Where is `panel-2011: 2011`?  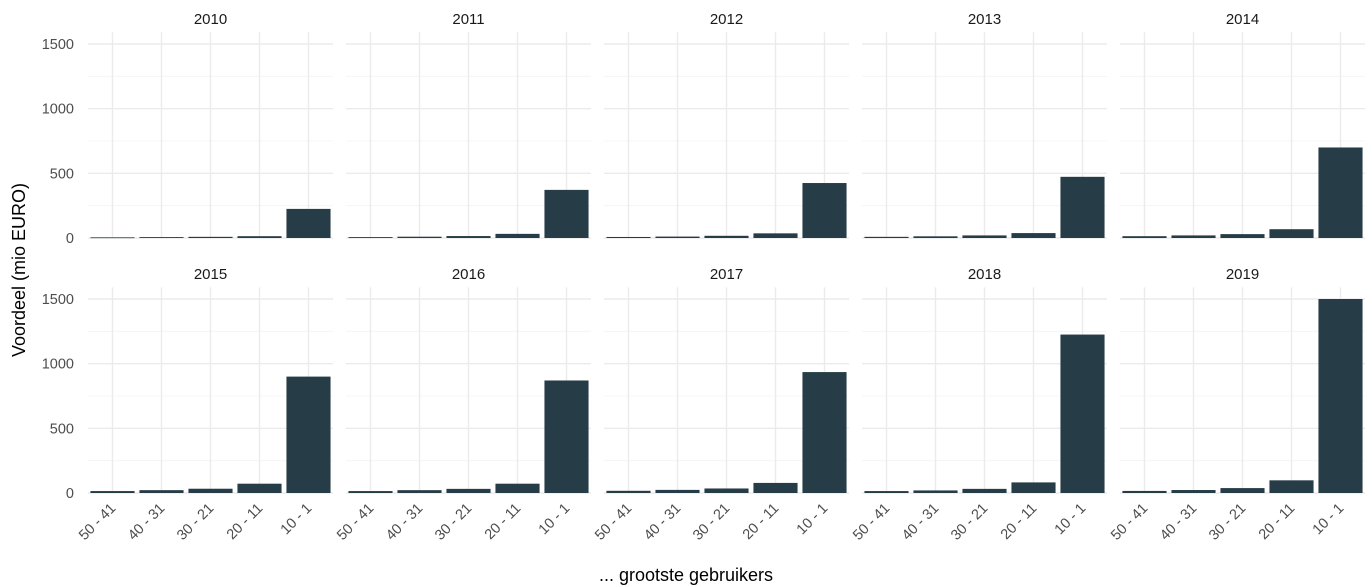 panel-2011: 2011 is located at coordinates (468, 125).